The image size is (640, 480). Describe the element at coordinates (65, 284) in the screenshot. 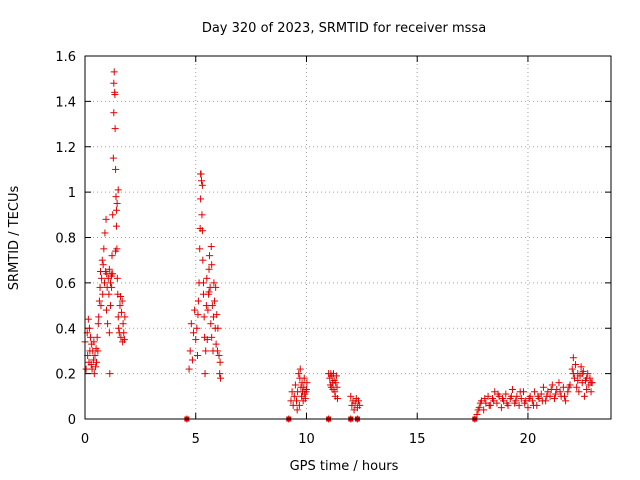

I see `y-tick-label: 0.6` at that location.